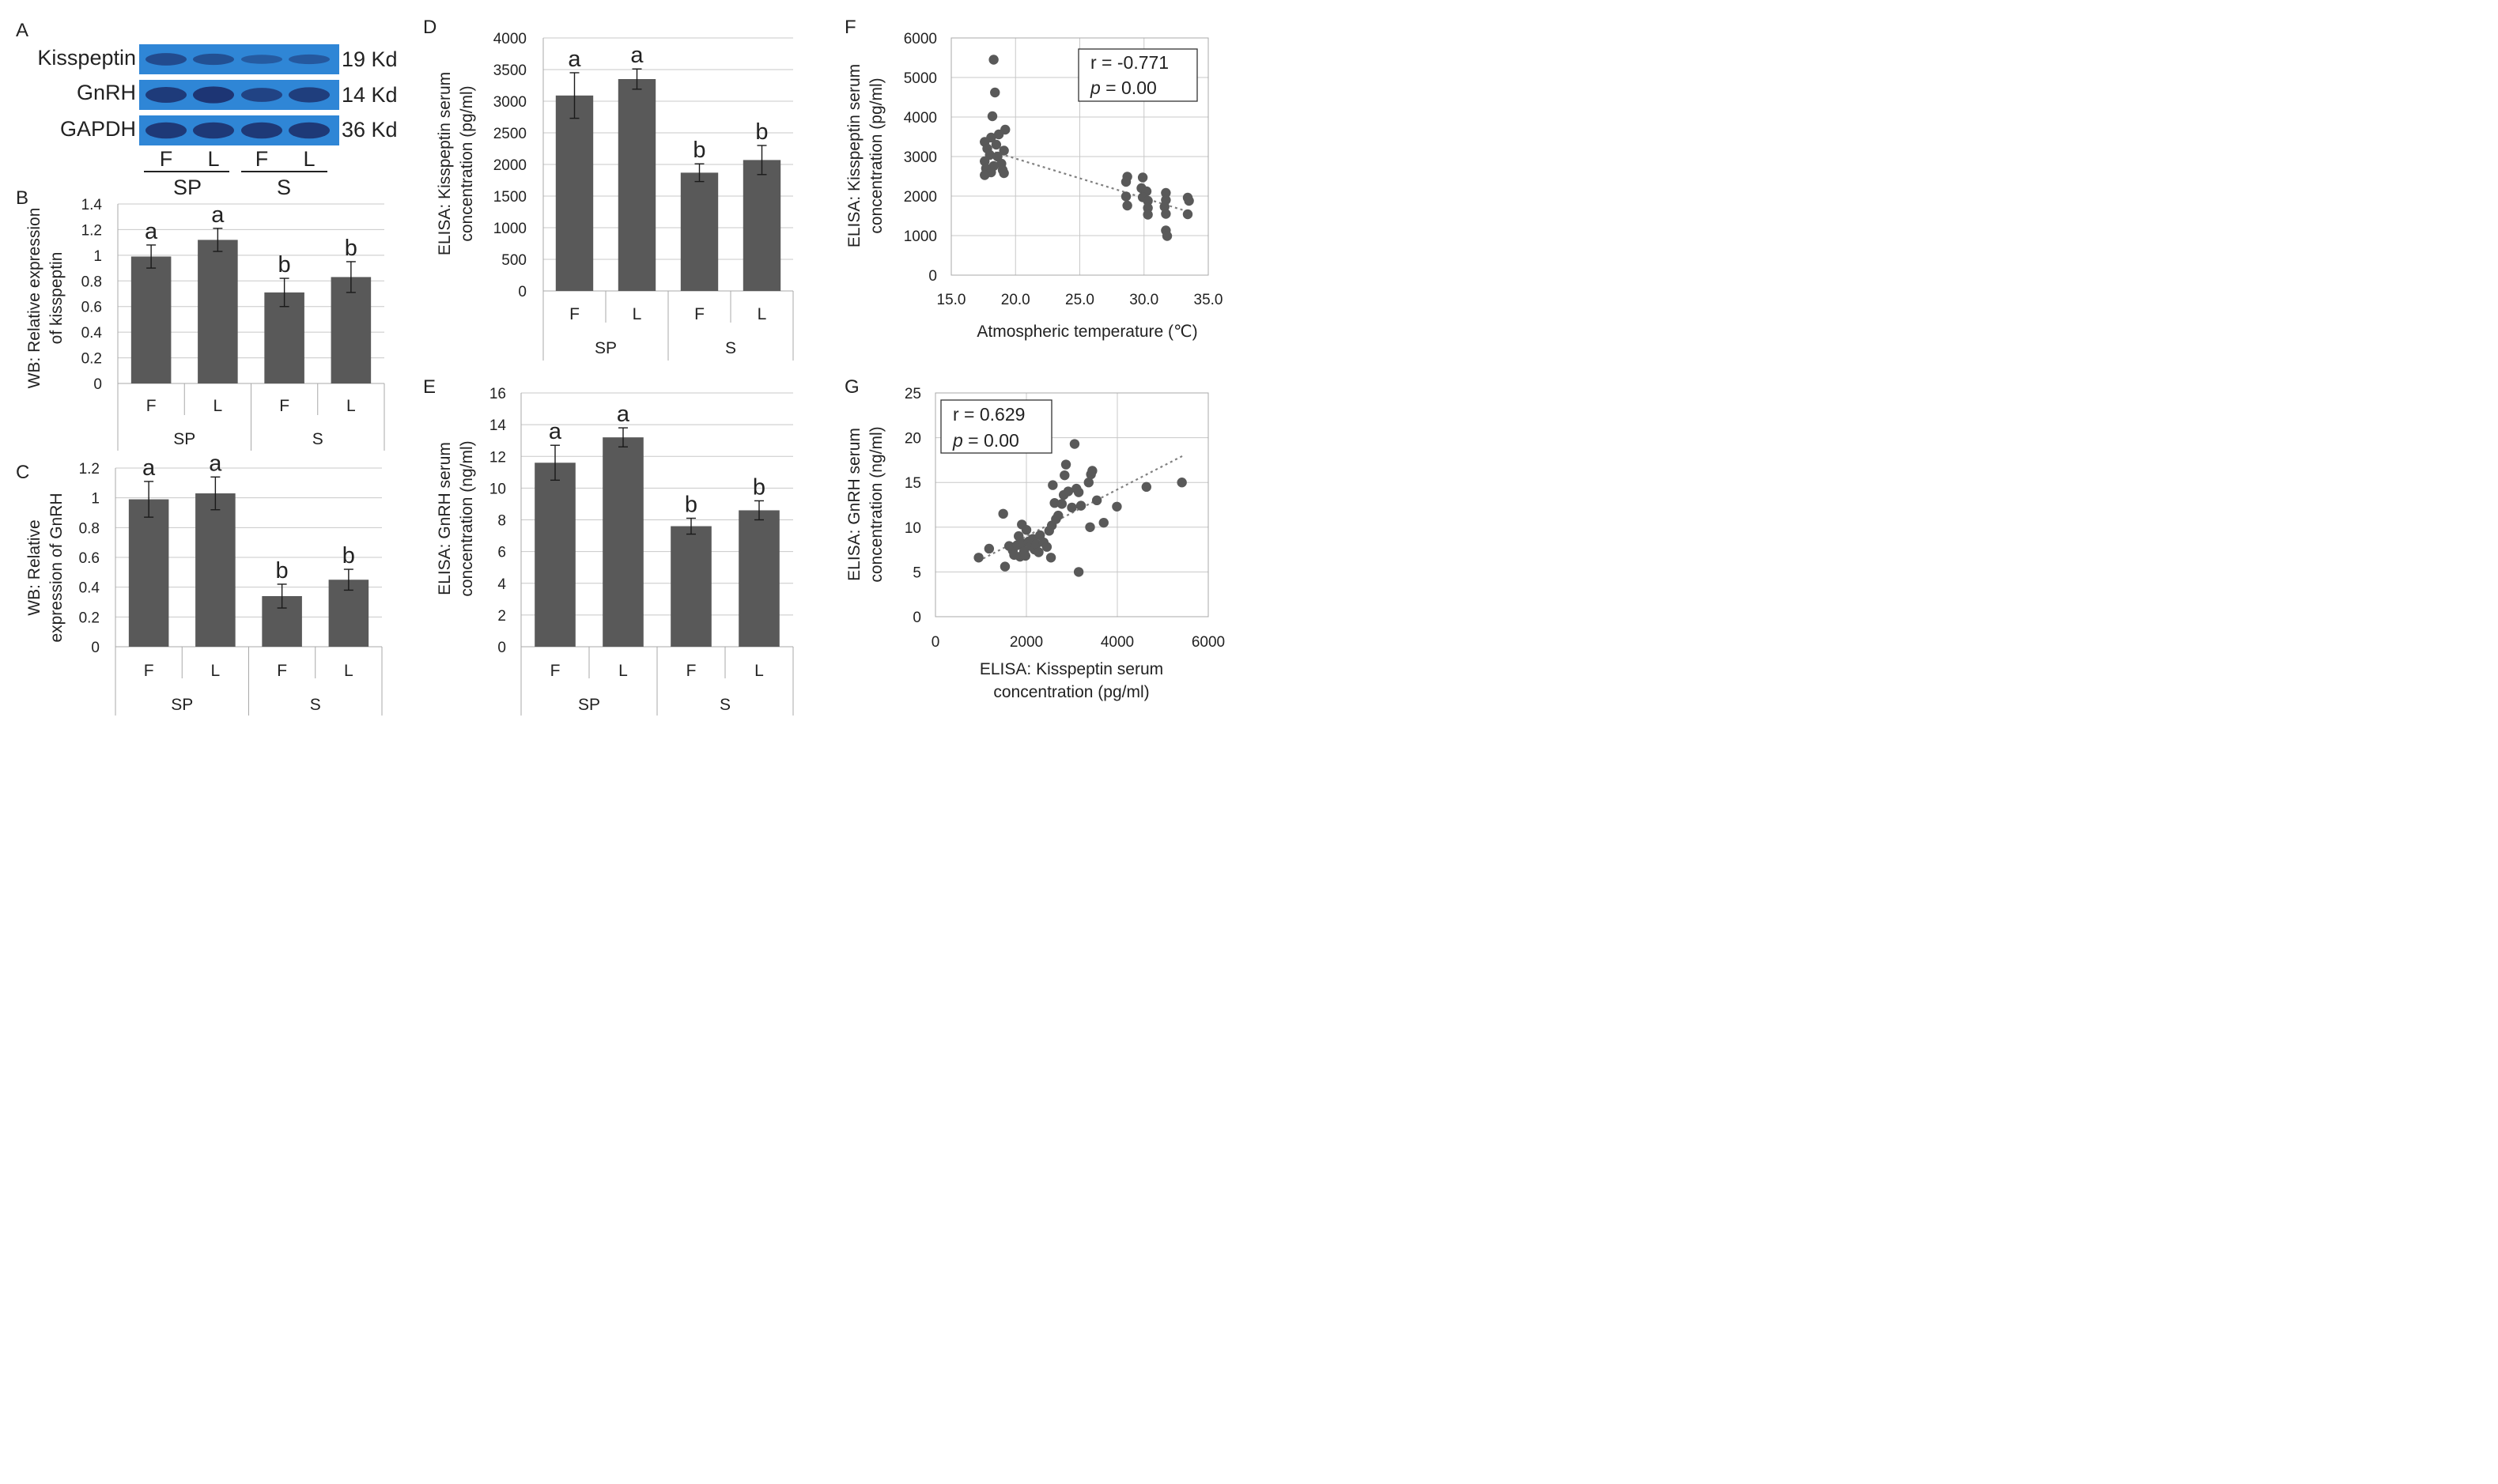  What do you see at coordinates (514, 260) in the screenshot?
I see `y-tick-label: 500` at bounding box center [514, 260].